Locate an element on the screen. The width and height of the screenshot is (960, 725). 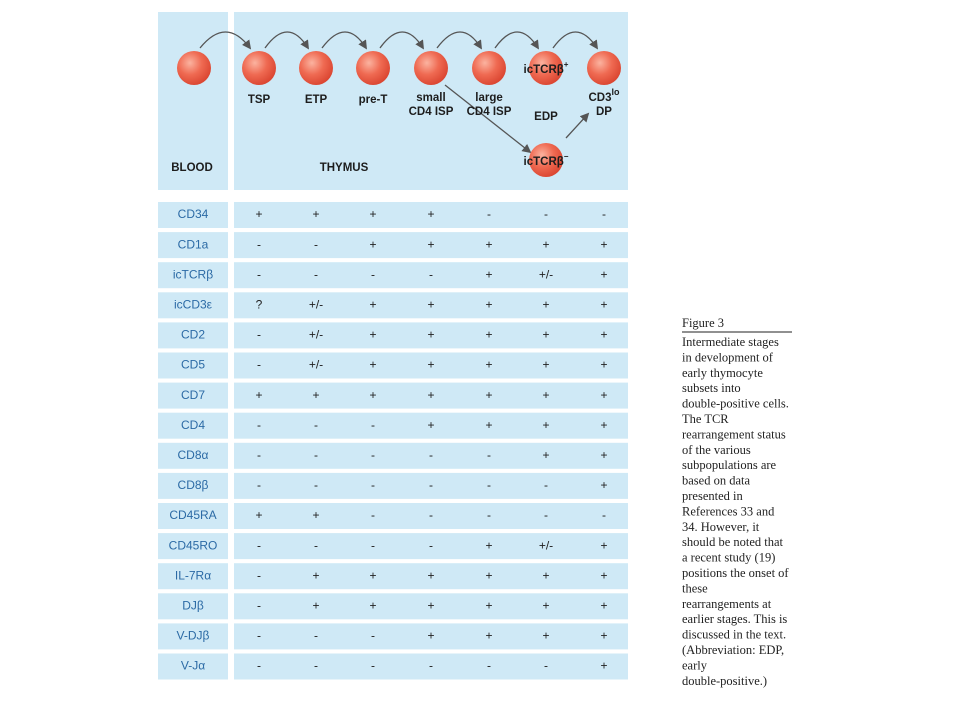
marker-name: CD8α is located at coordinates (193, 455).